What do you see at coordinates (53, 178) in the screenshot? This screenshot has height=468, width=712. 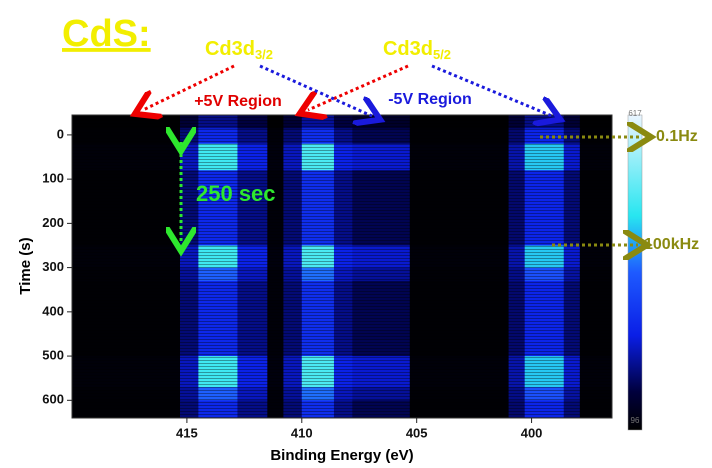 I see `y-tick-label: 100` at bounding box center [53, 178].